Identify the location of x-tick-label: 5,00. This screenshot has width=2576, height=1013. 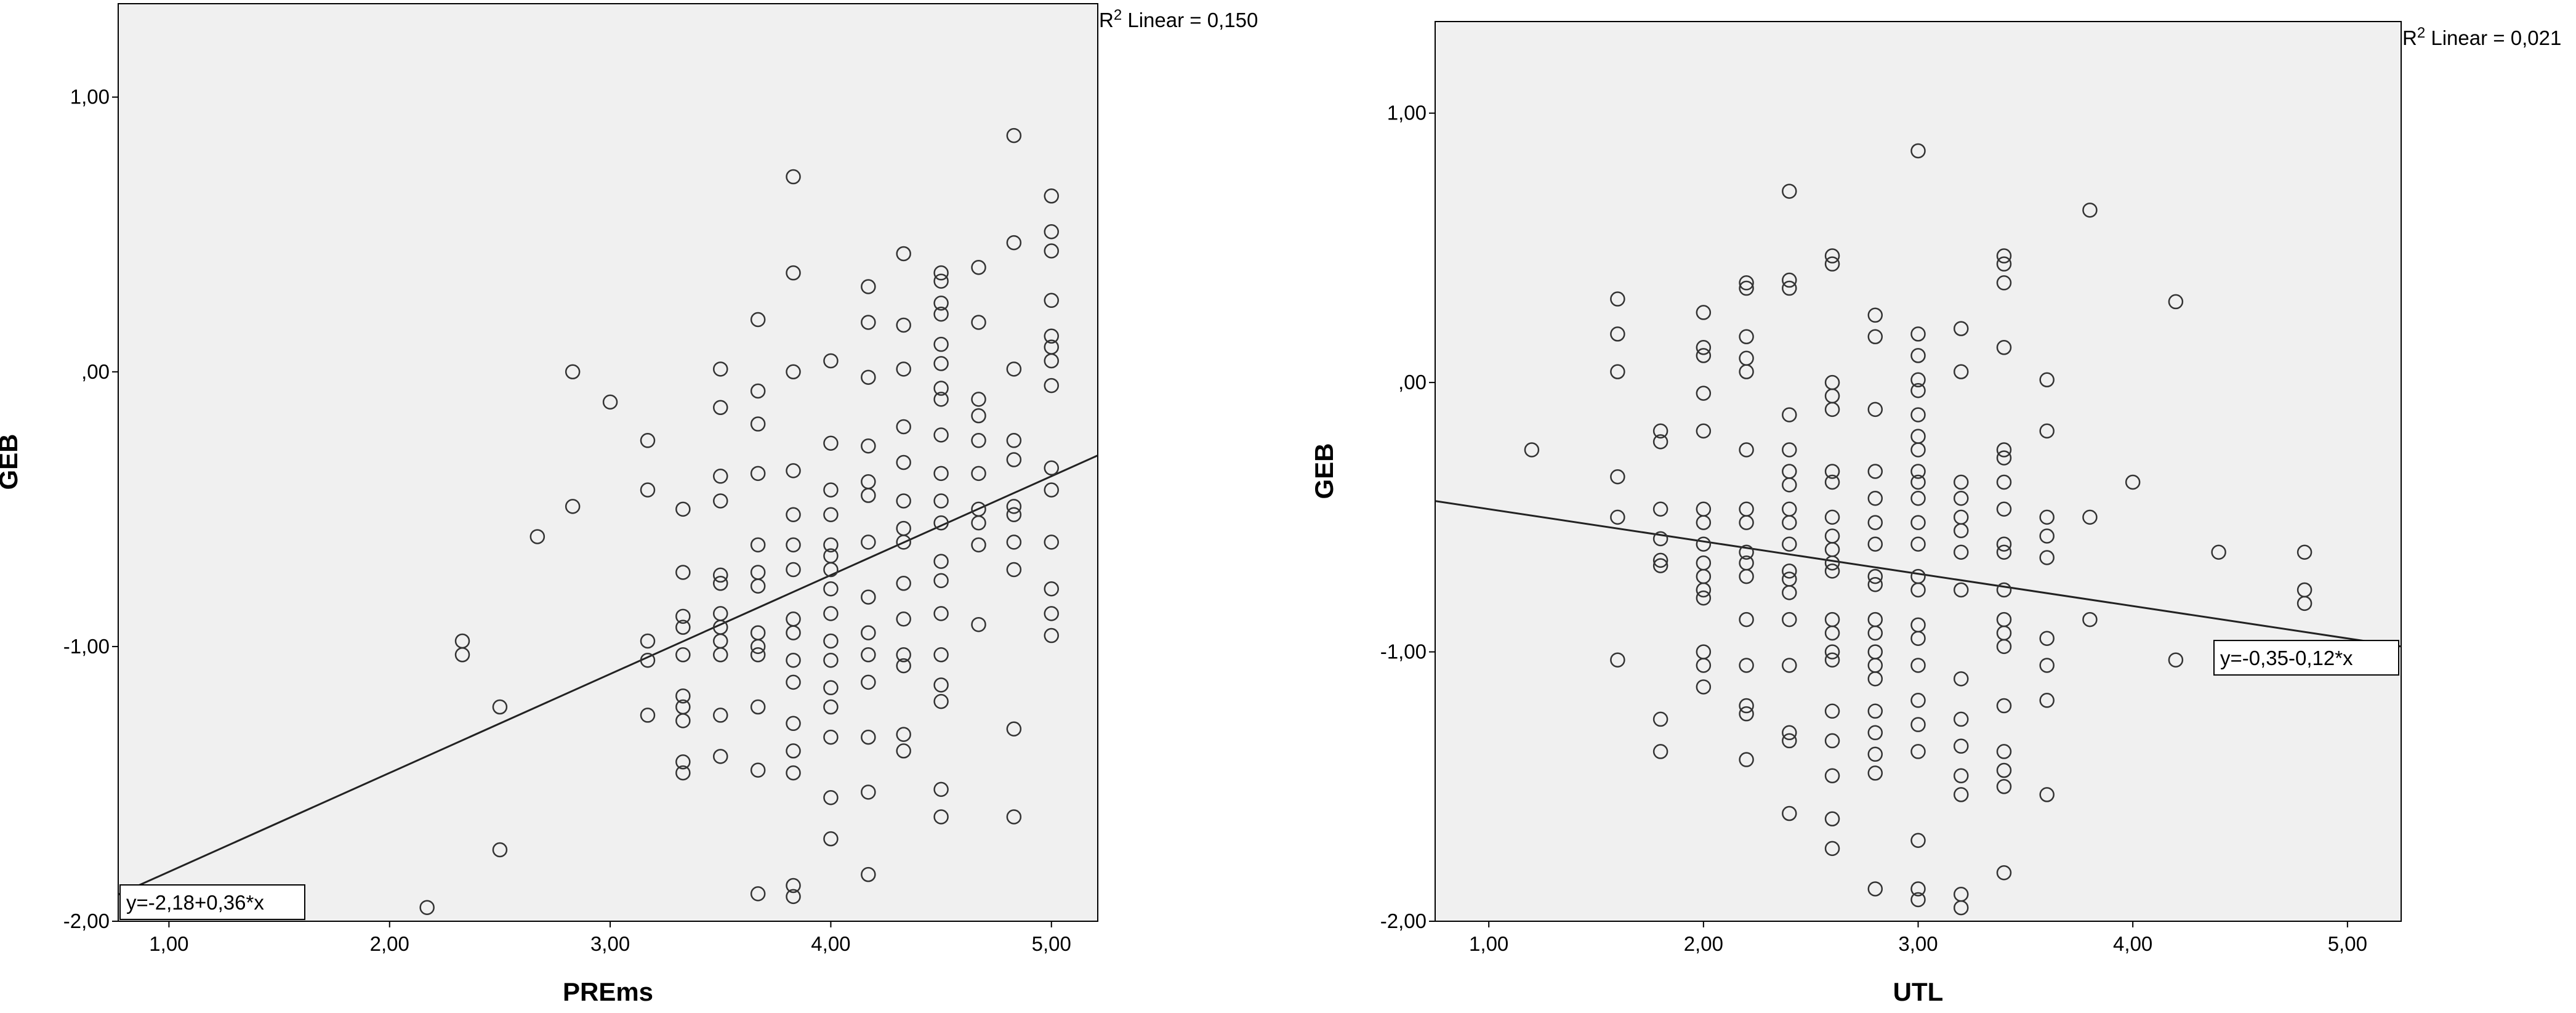
(1051, 943).